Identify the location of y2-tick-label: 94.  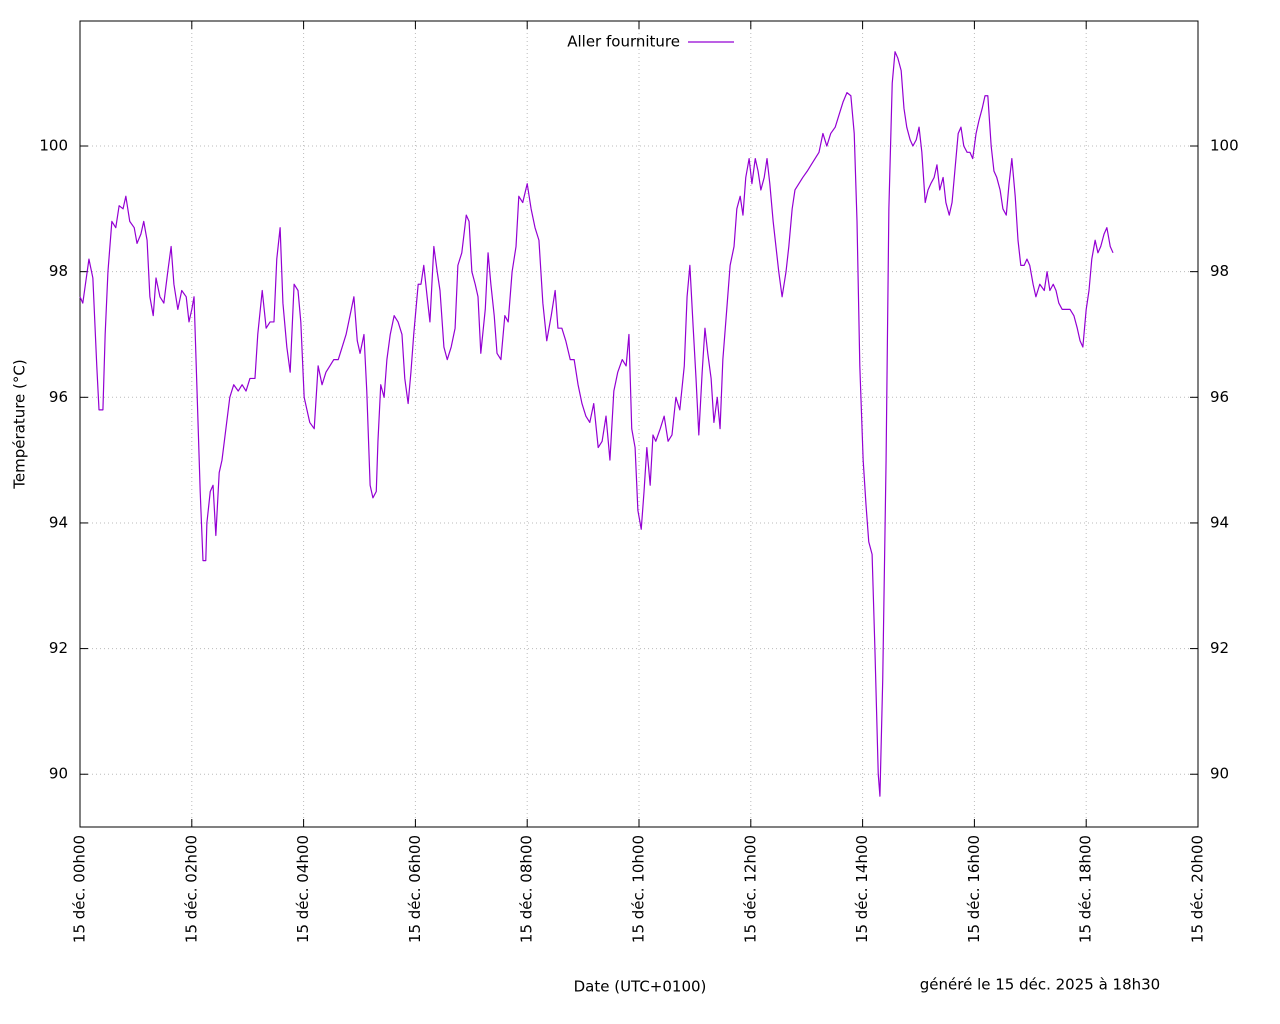
(1219, 522).